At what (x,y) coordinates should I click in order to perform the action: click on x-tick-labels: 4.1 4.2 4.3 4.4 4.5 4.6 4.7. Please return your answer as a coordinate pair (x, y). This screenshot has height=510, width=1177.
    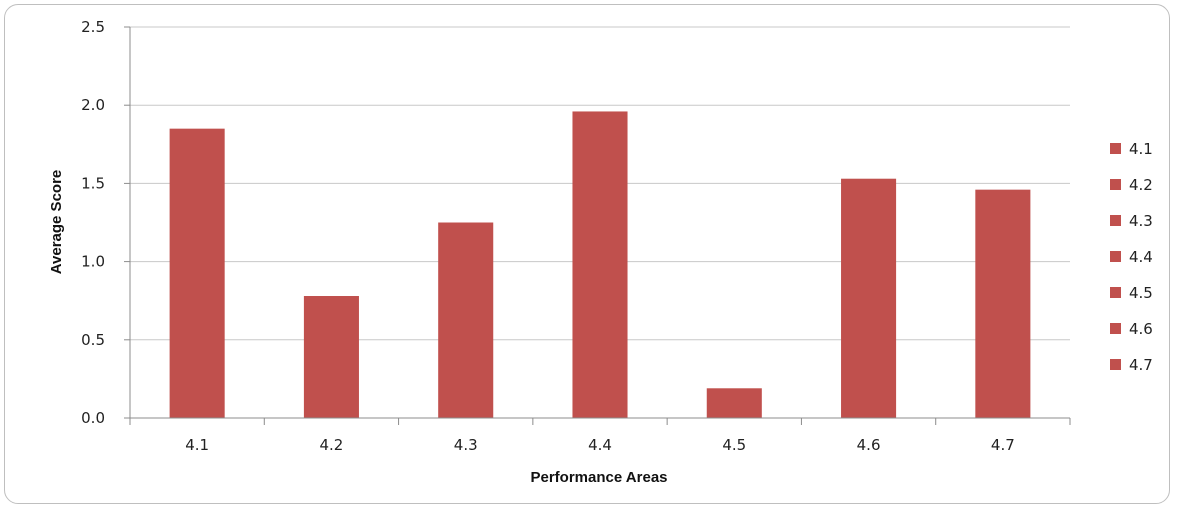
    Looking at the image, I should click on (600, 445).